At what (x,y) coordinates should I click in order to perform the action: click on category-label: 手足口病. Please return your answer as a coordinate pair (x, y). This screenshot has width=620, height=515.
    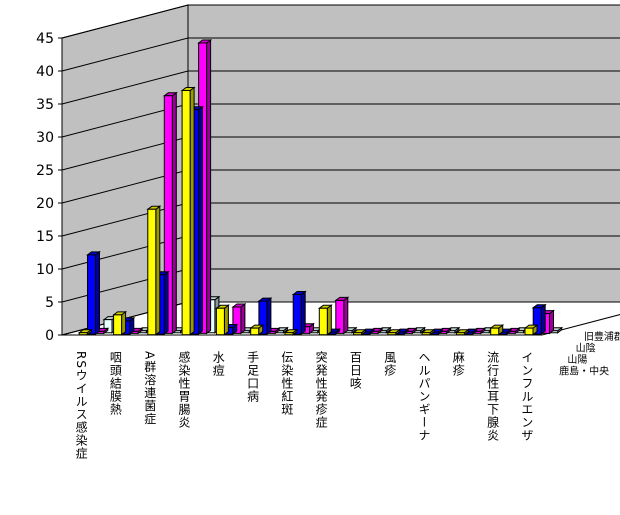
    Looking at the image, I should click on (253, 377).